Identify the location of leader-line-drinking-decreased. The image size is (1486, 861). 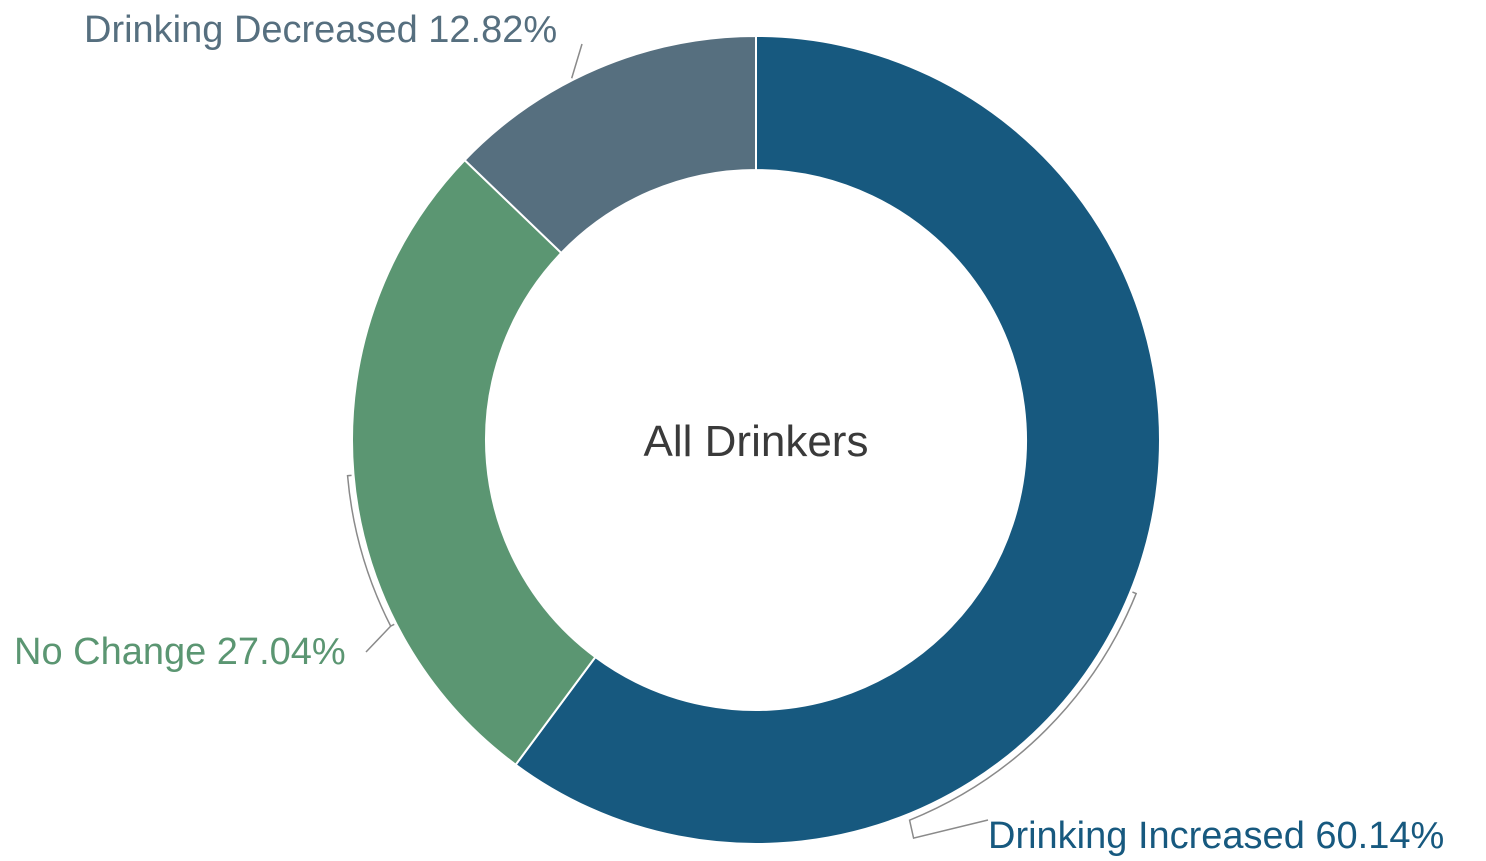
(576, 61).